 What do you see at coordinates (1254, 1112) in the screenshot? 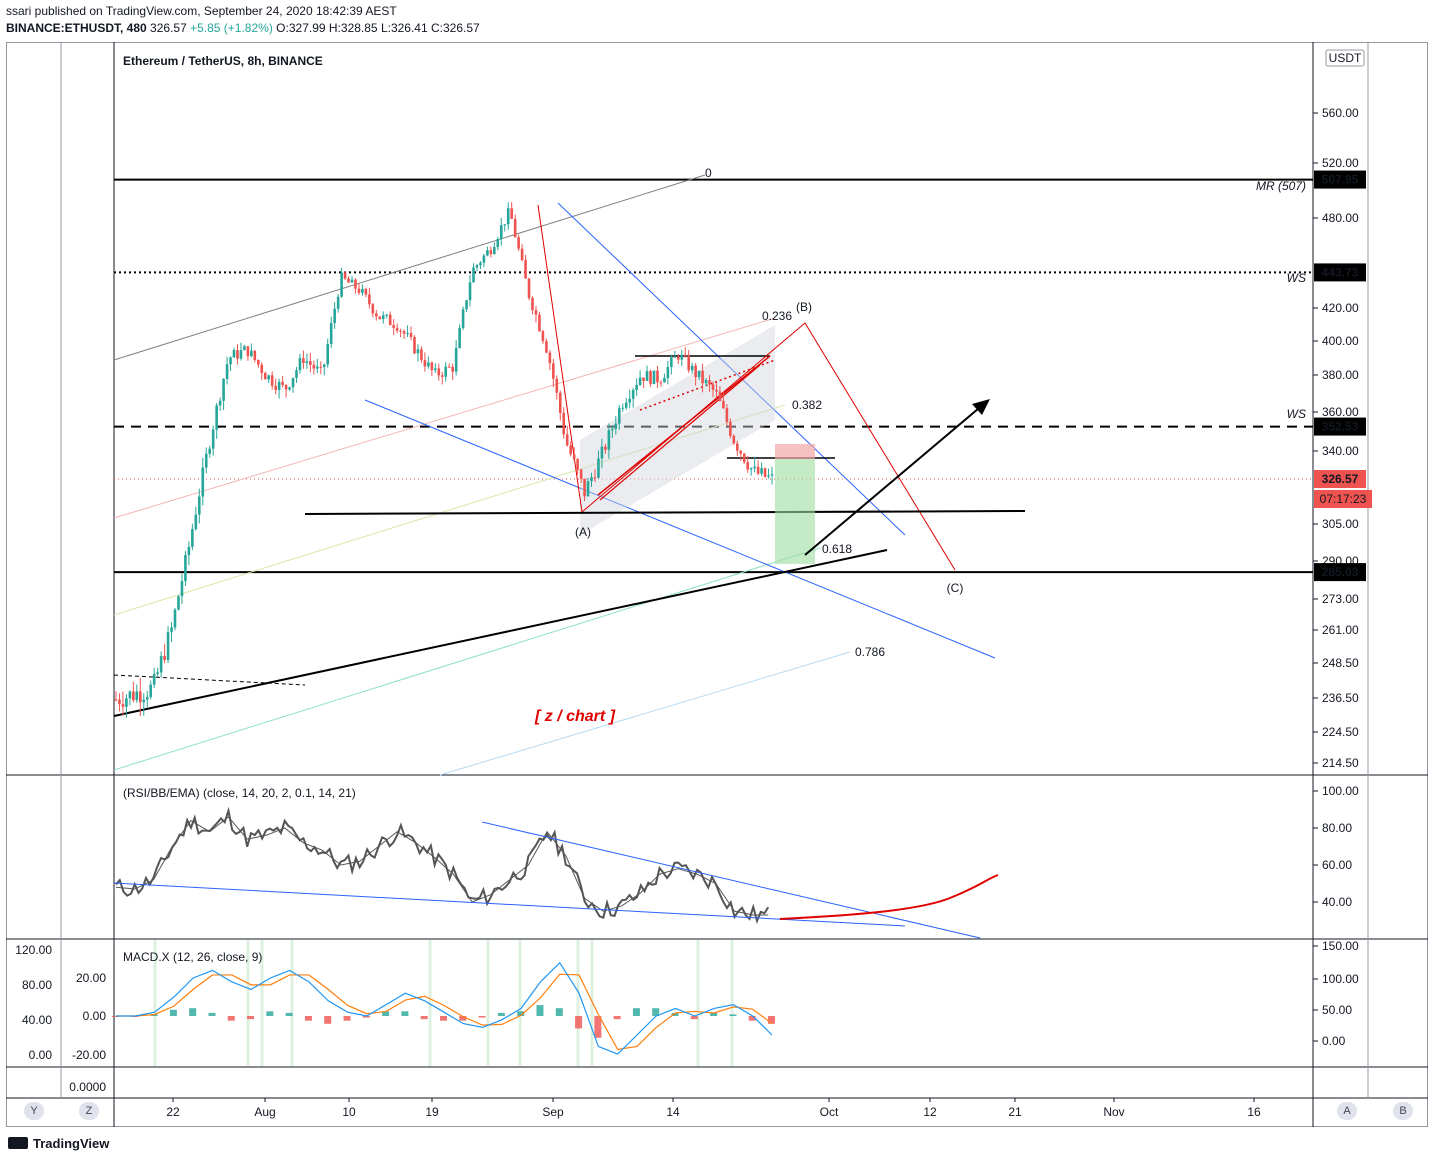
I see `time-axis-label: 16` at bounding box center [1254, 1112].